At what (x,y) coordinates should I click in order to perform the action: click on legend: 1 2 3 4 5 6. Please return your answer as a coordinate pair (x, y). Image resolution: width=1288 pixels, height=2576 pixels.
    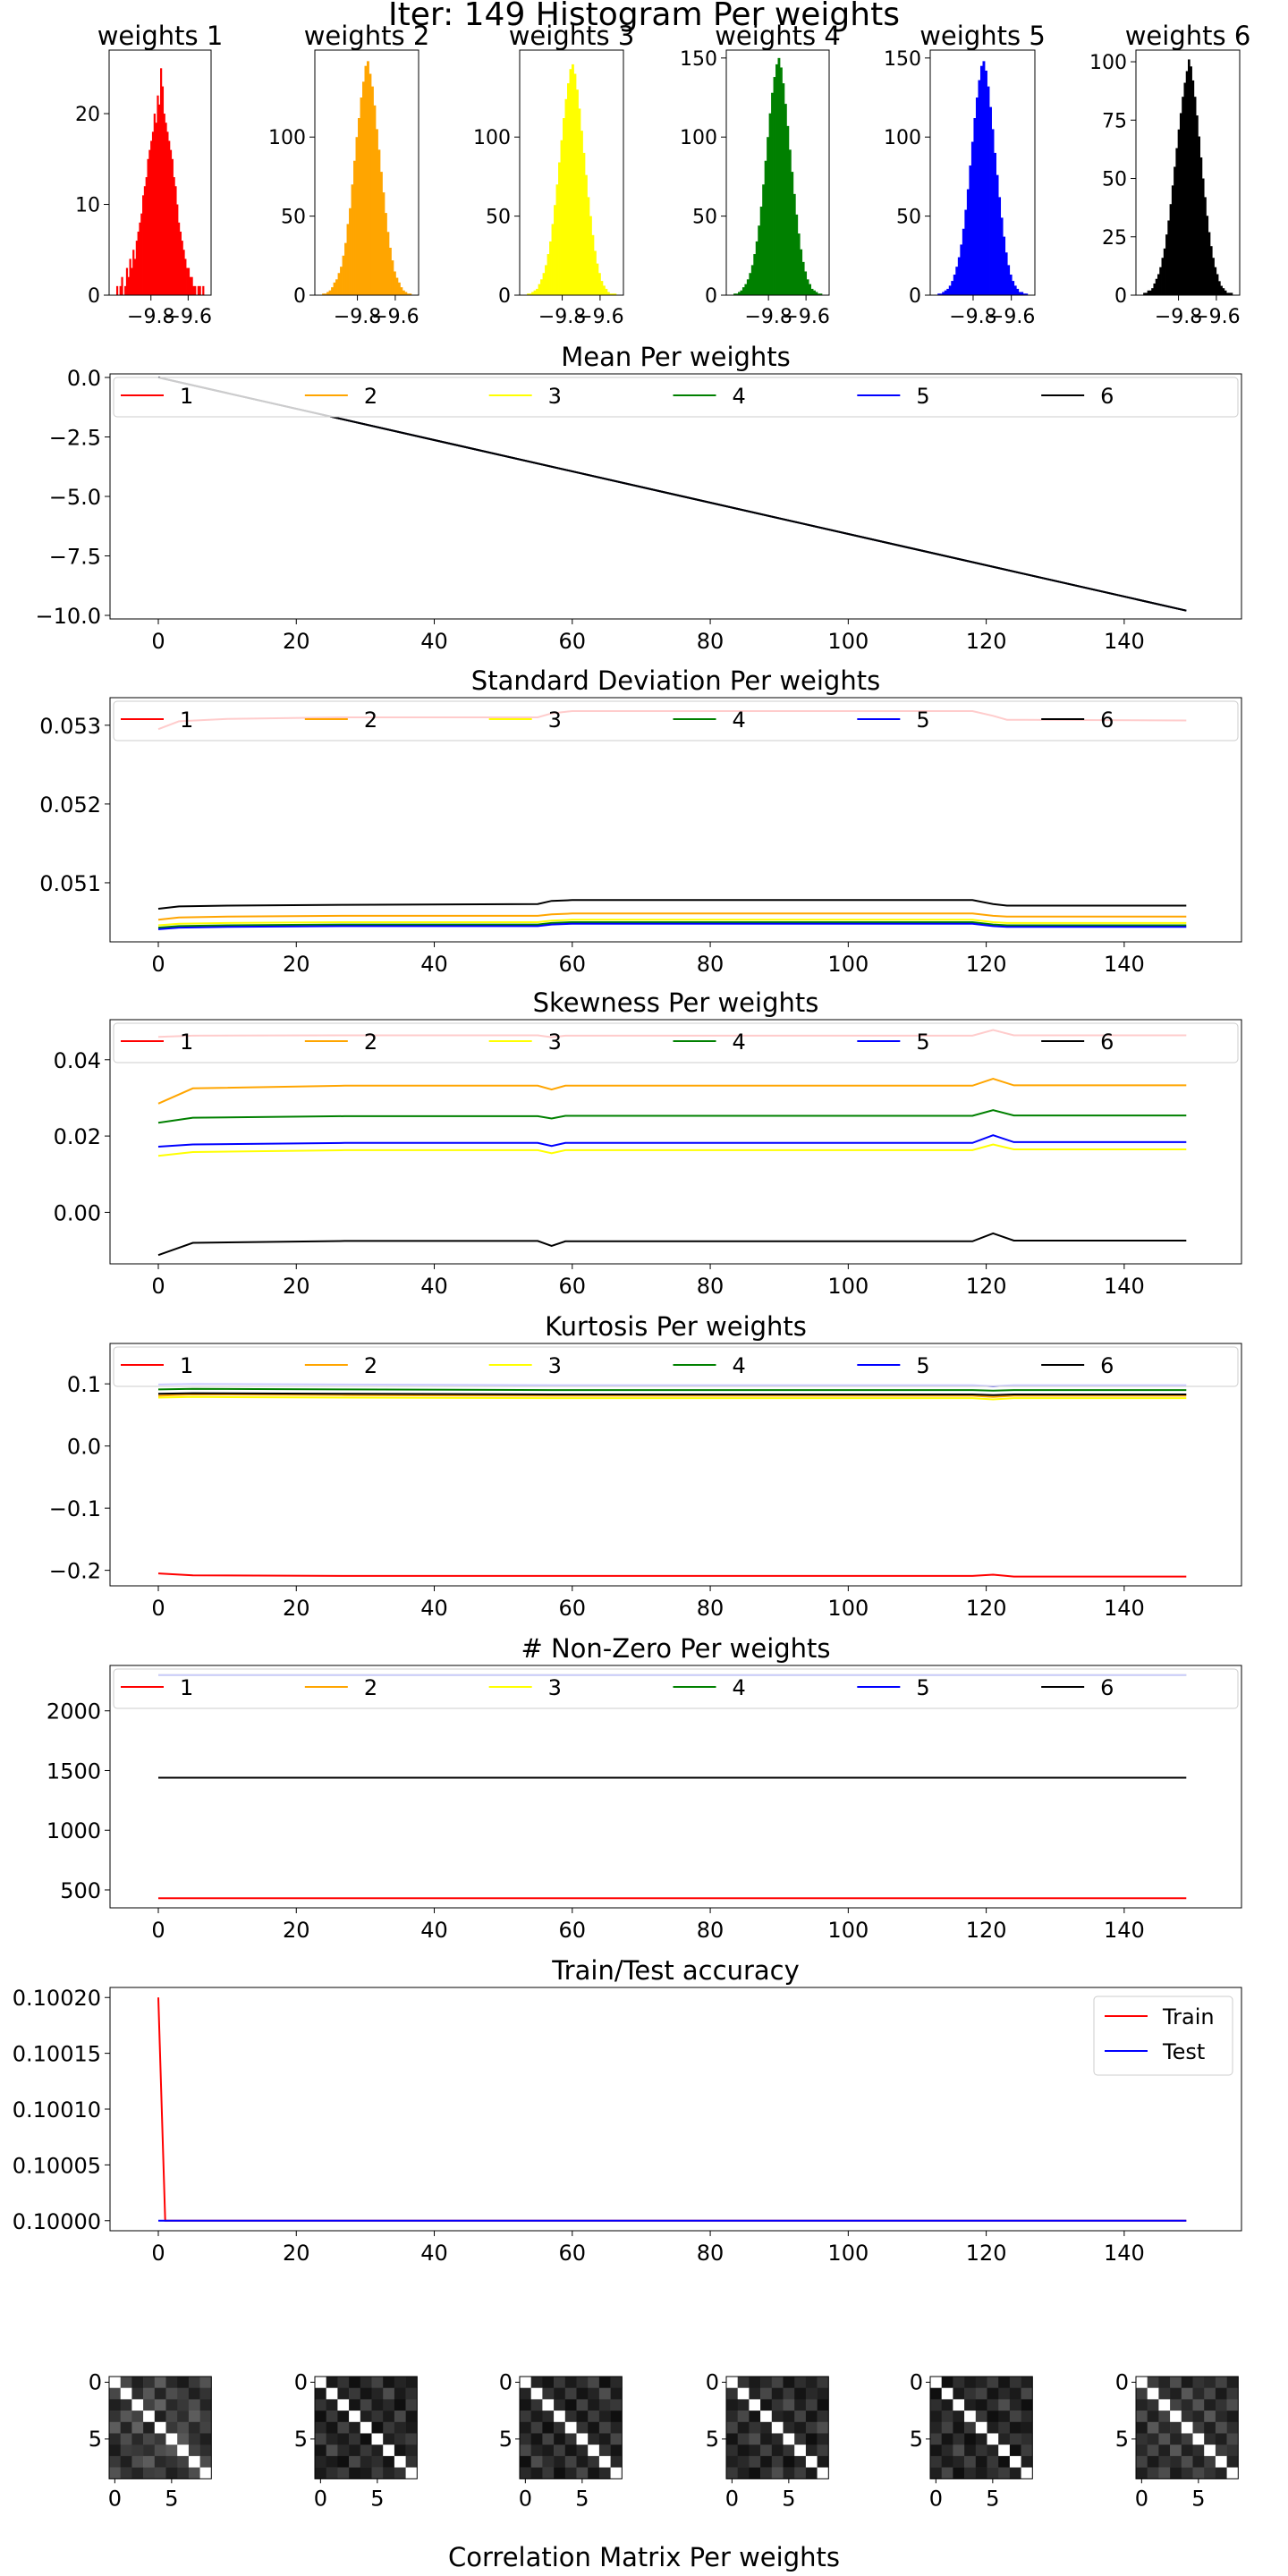
    Looking at the image, I should click on (676, 1042).